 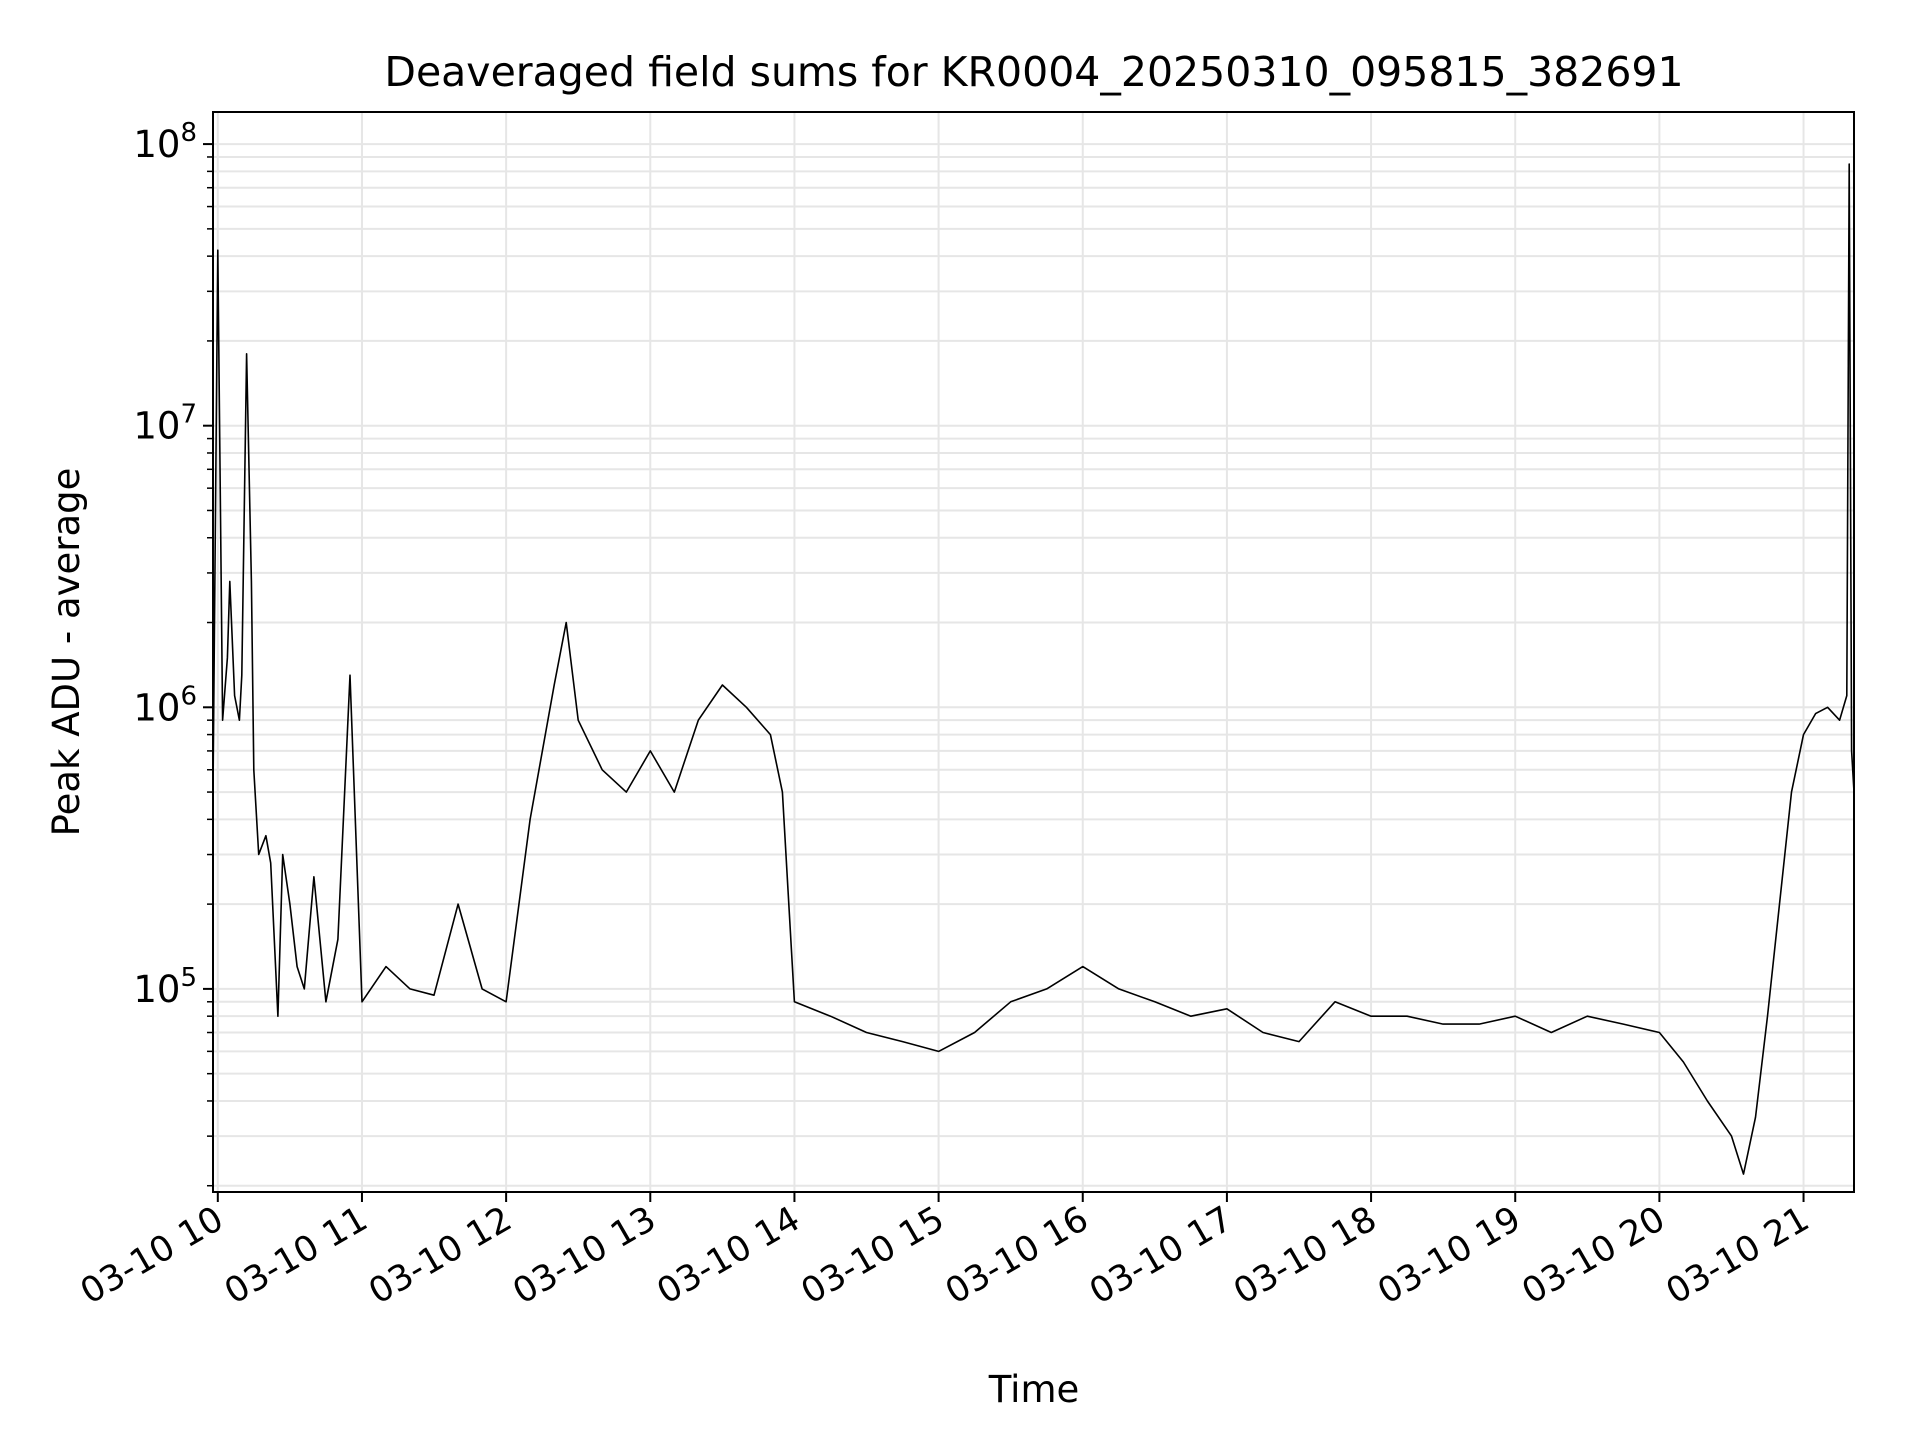 I want to click on y-tick-label: 10⁶, so click(x=165, y=705).